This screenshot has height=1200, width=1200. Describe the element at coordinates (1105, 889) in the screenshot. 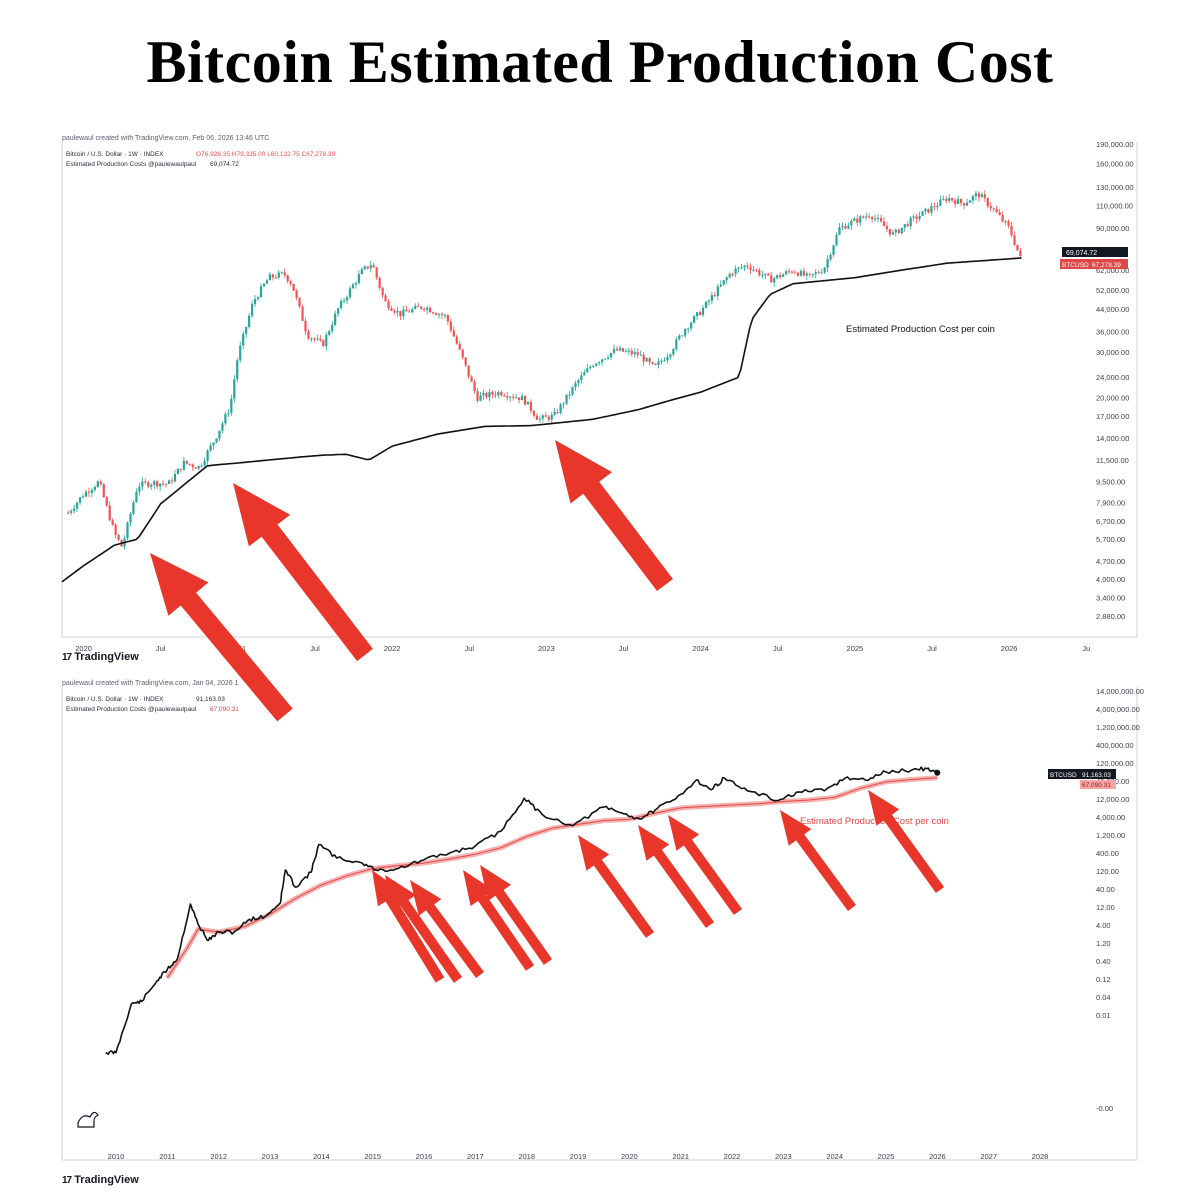

I see `bottom-y-tick: 40.00` at that location.